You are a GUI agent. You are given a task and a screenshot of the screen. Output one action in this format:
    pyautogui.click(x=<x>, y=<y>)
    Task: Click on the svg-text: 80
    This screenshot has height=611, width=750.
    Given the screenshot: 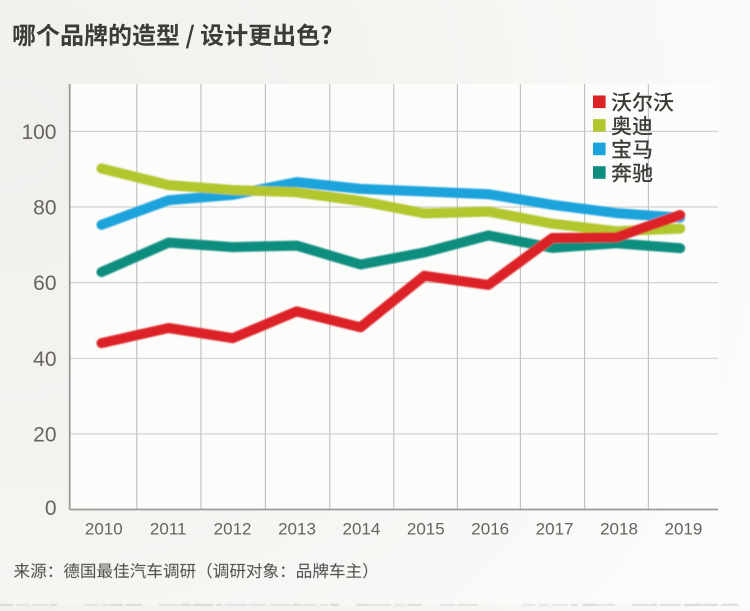 What is the action you would take?
    pyautogui.click(x=44, y=208)
    